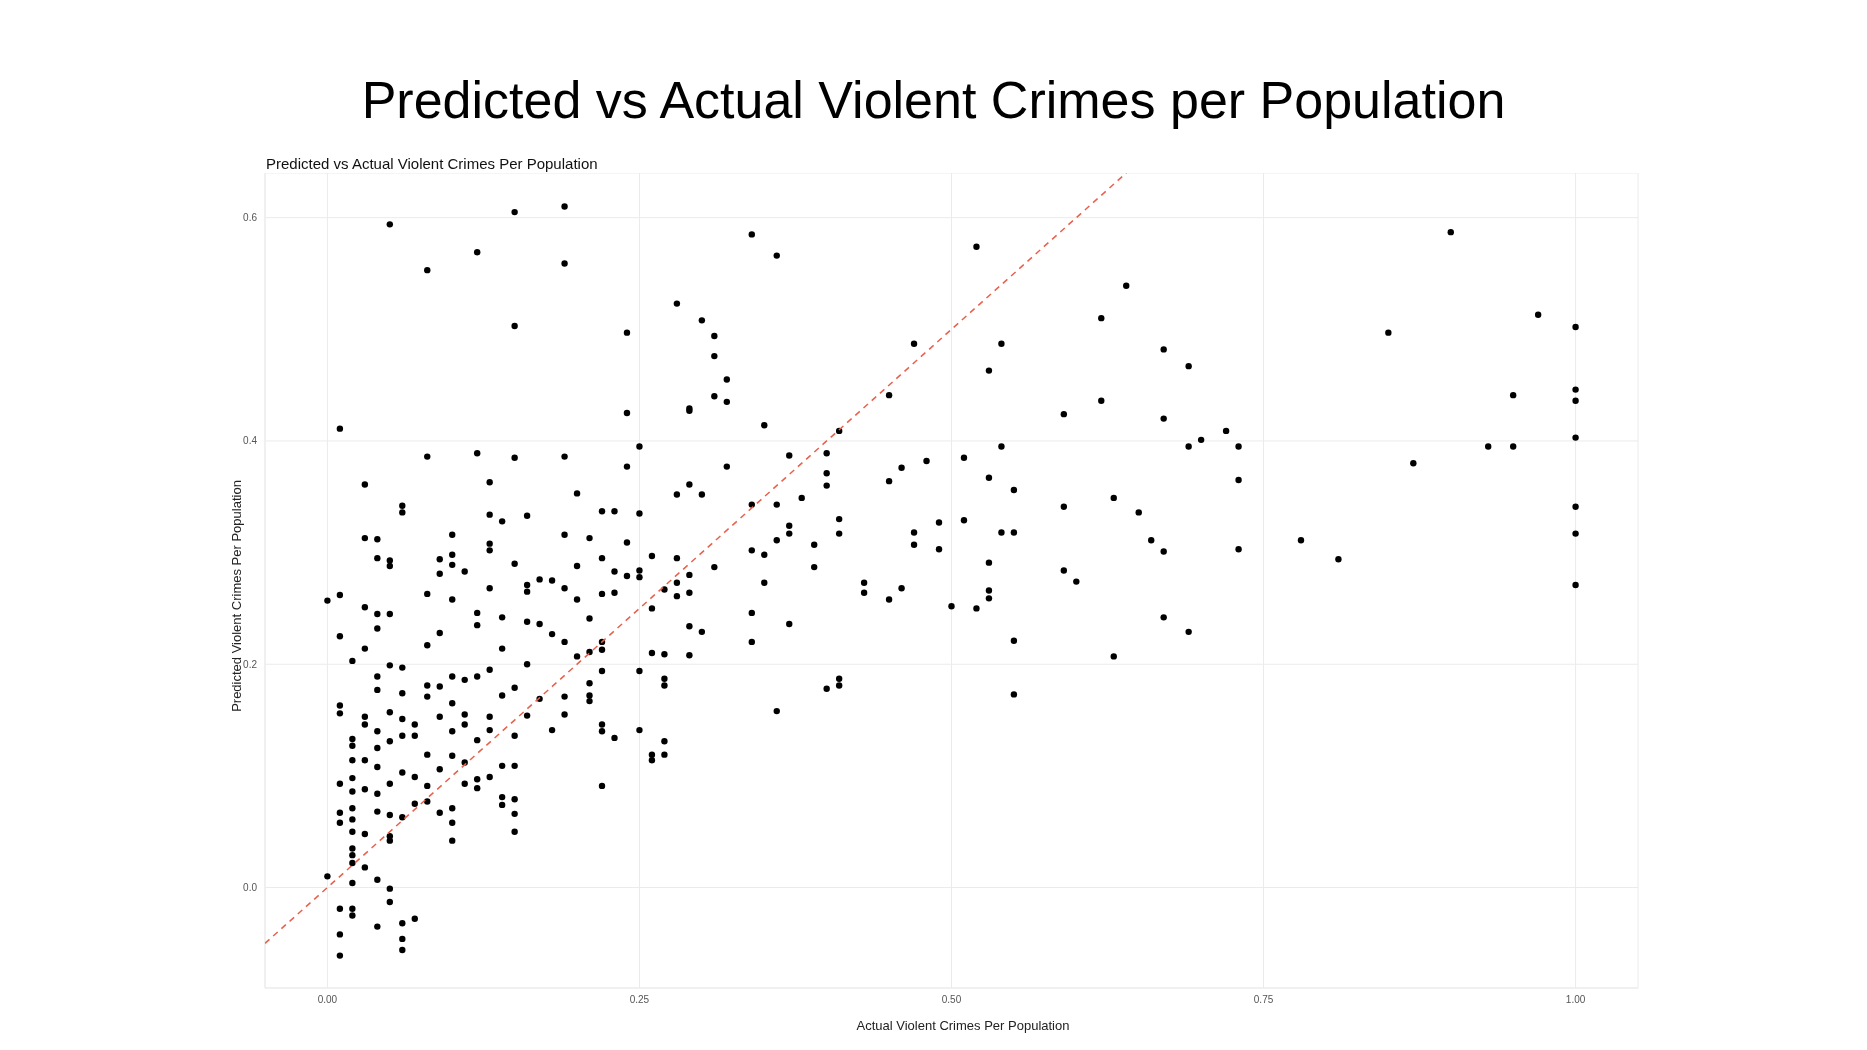  Describe the element at coordinates (639, 1000) in the screenshot. I see `x-tick-label: 0.25` at that location.